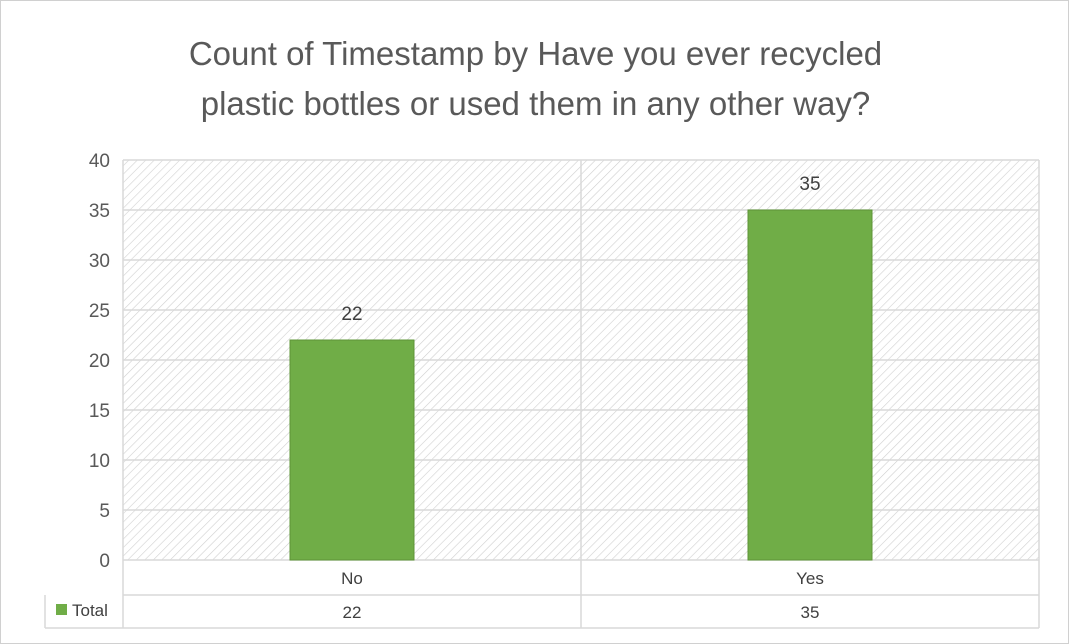 The width and height of the screenshot is (1069, 644). Describe the element at coordinates (90, 610) in the screenshot. I see `legend-label-total: Total` at that location.